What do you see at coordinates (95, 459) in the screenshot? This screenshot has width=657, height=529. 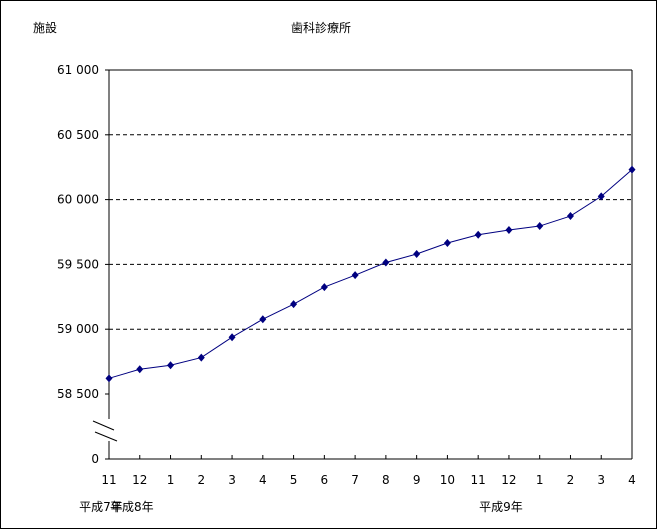 I see `y-tick-label: 0` at bounding box center [95, 459].